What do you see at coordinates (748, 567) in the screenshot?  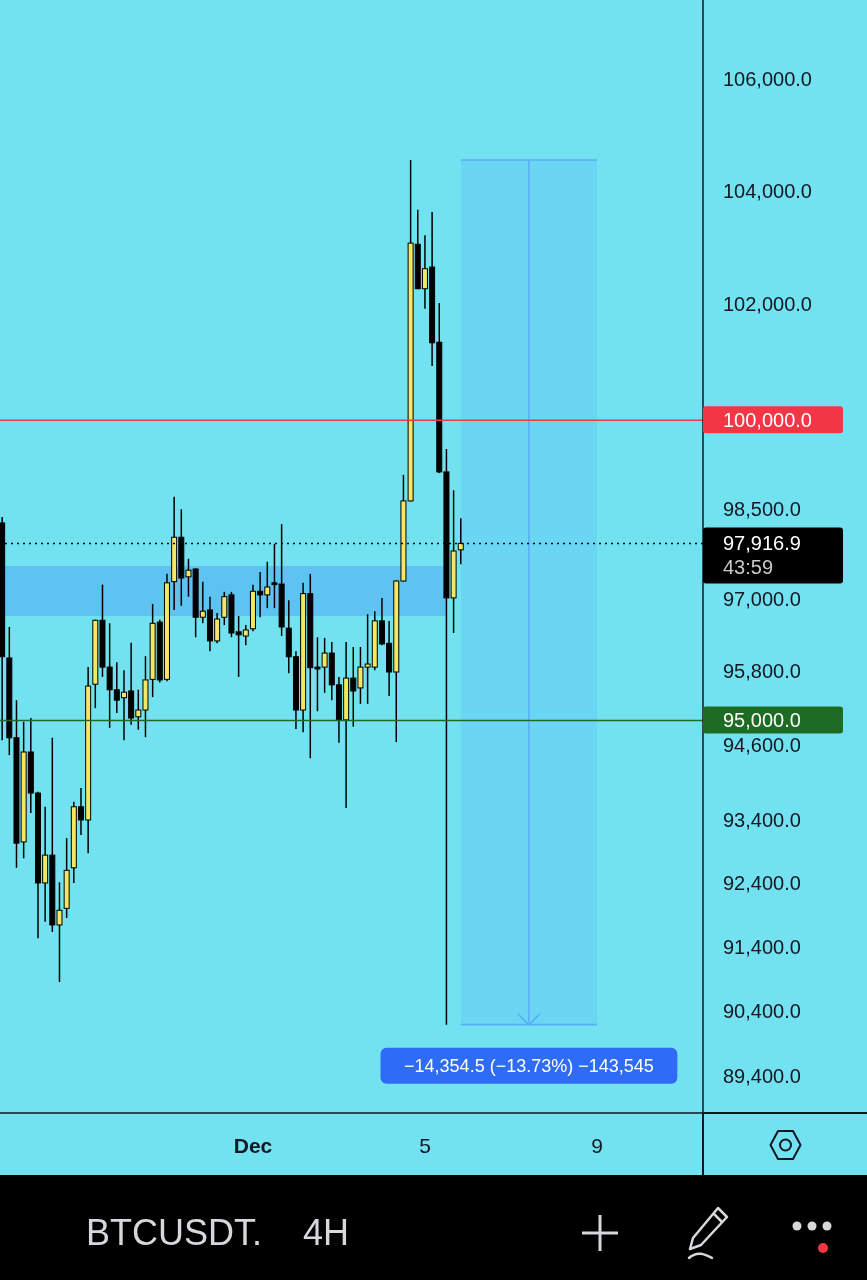 I see `text: 43:59` at bounding box center [748, 567].